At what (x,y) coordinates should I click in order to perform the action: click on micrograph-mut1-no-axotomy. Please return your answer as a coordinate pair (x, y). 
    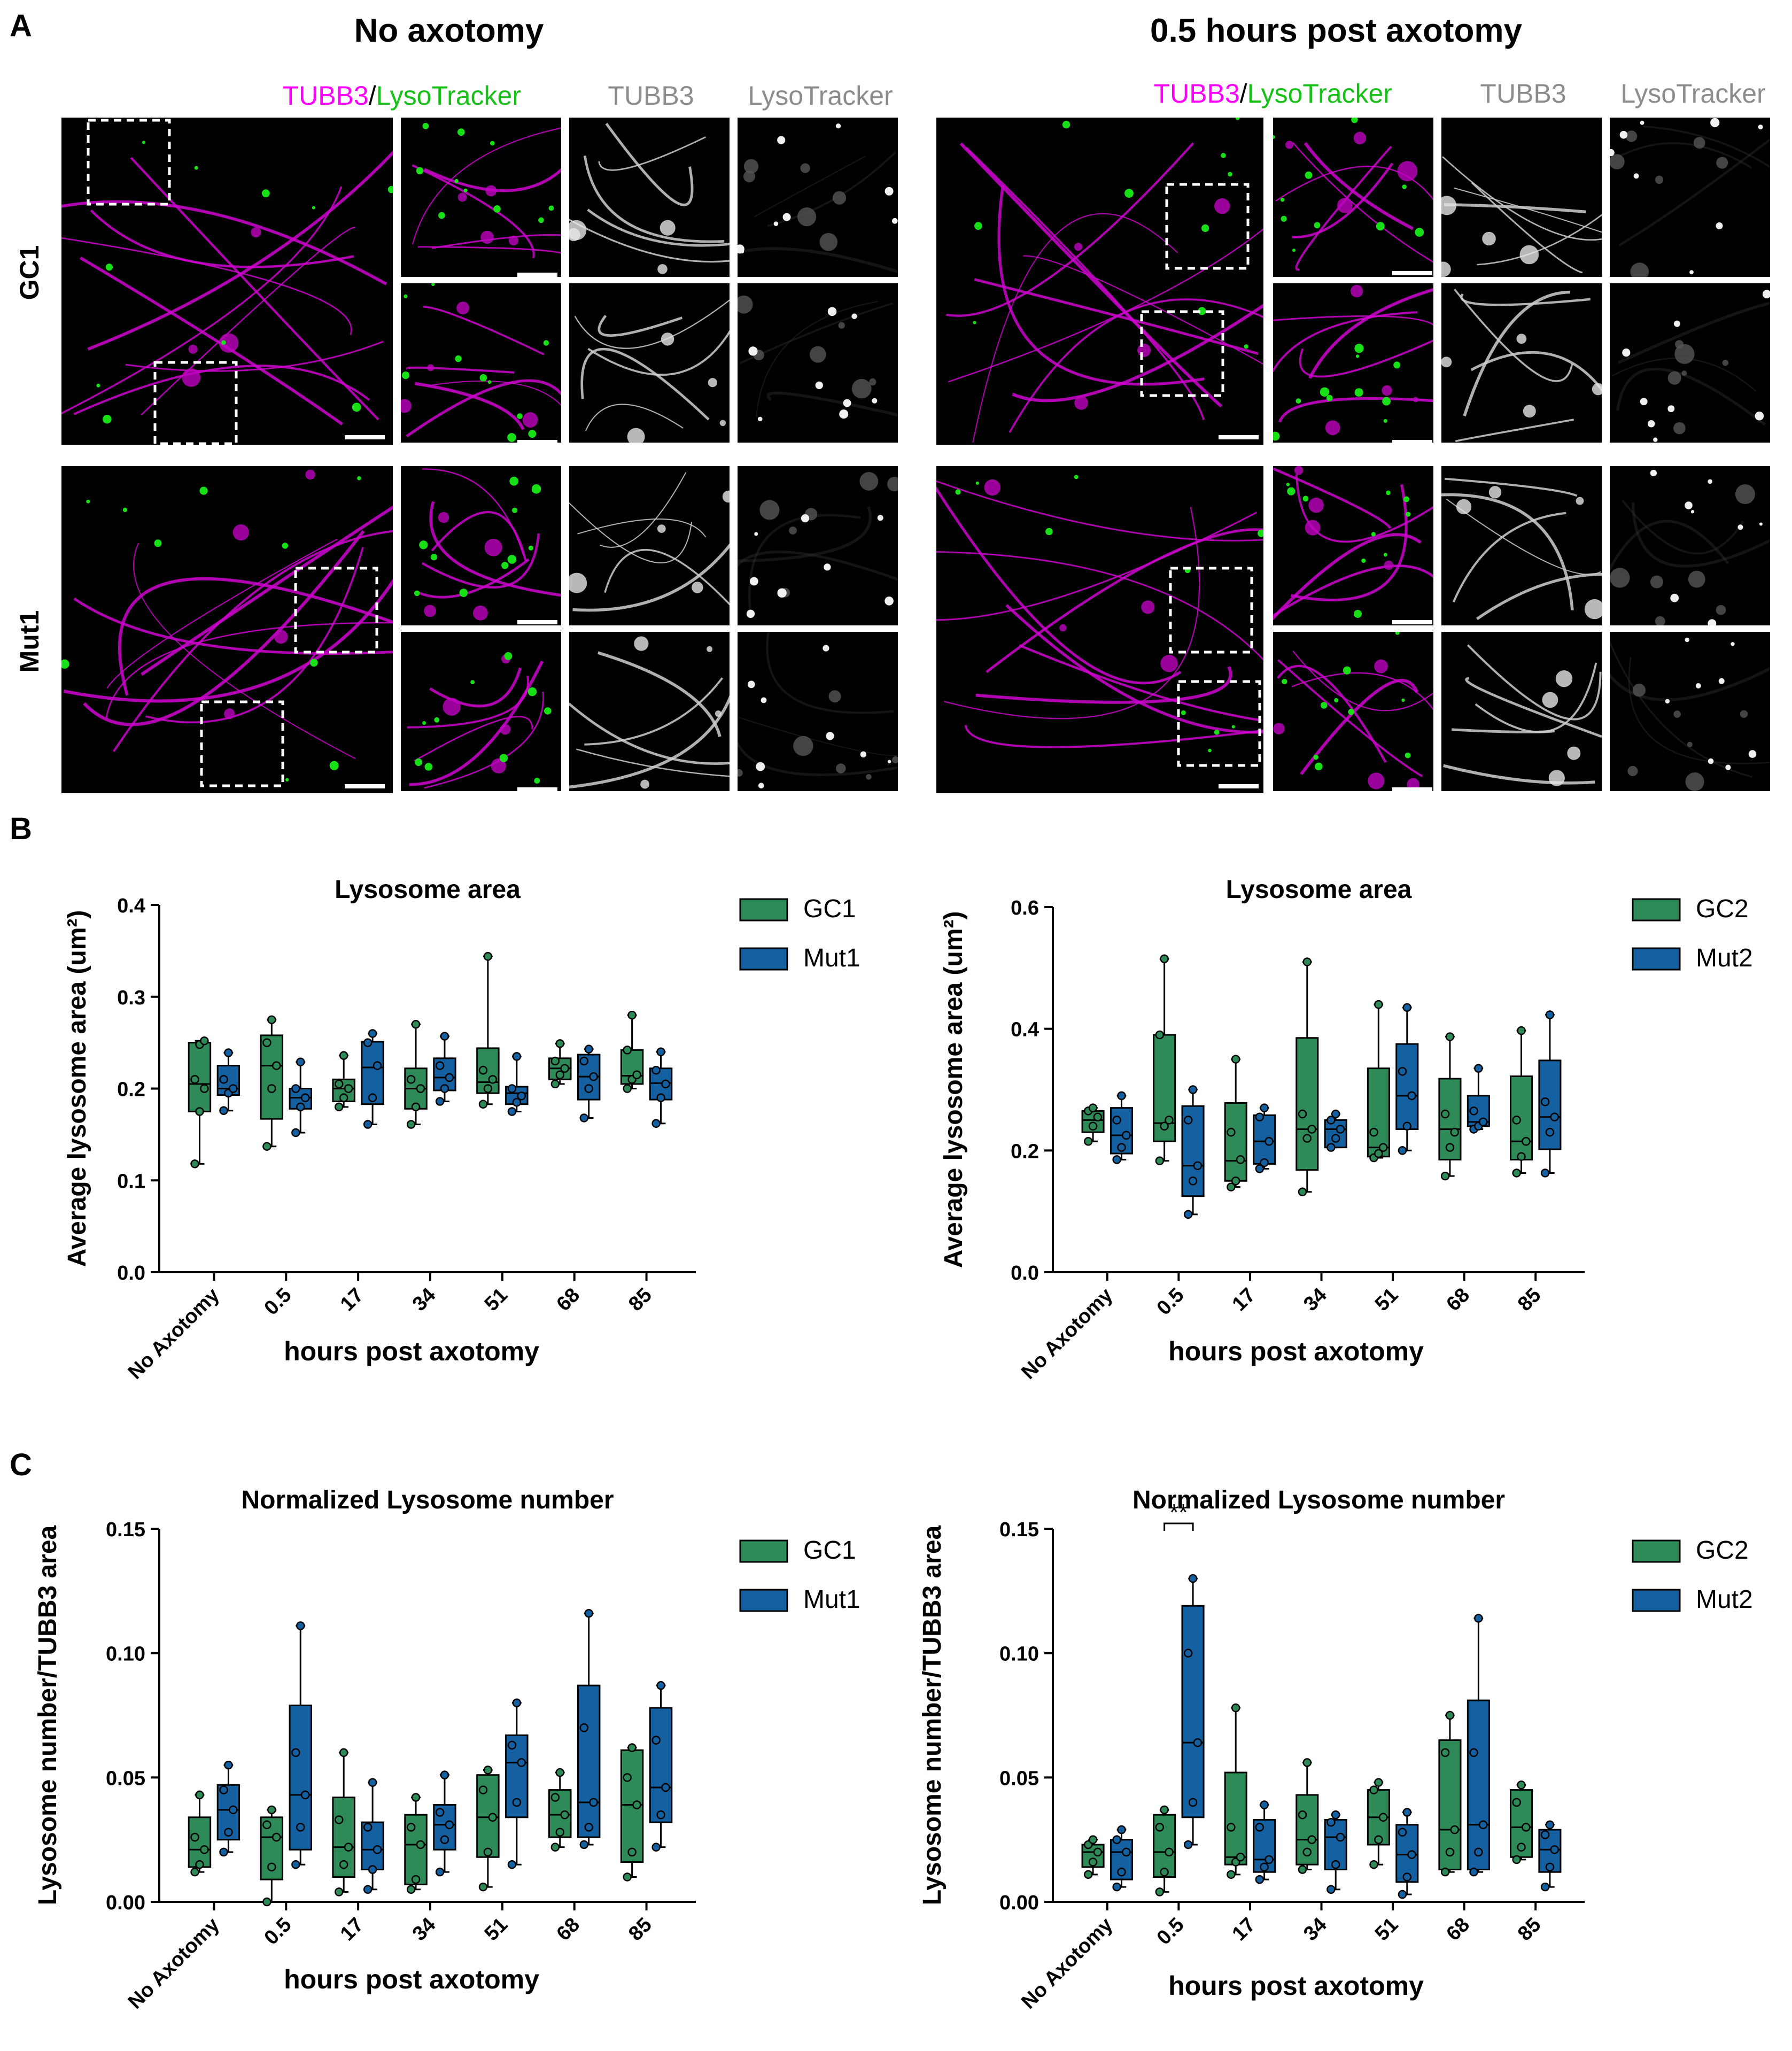
    Looking at the image, I should click on (227, 629).